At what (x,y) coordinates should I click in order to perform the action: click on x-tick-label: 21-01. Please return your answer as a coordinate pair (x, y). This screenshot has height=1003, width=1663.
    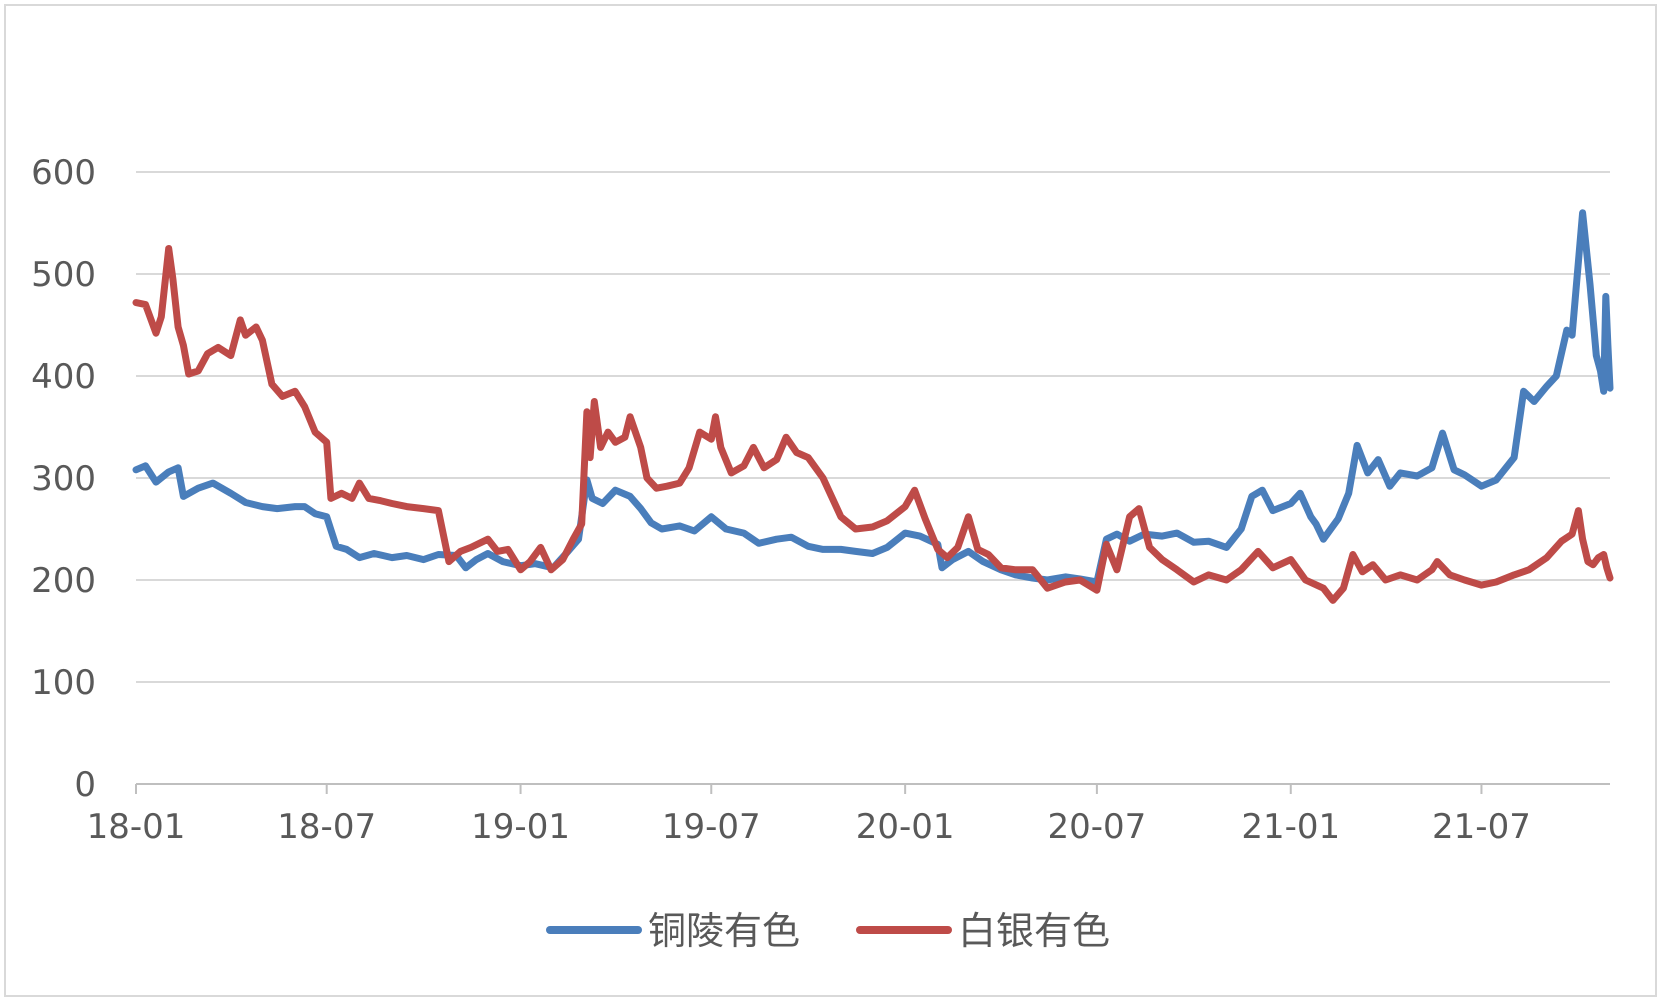
    Looking at the image, I should click on (1290, 827).